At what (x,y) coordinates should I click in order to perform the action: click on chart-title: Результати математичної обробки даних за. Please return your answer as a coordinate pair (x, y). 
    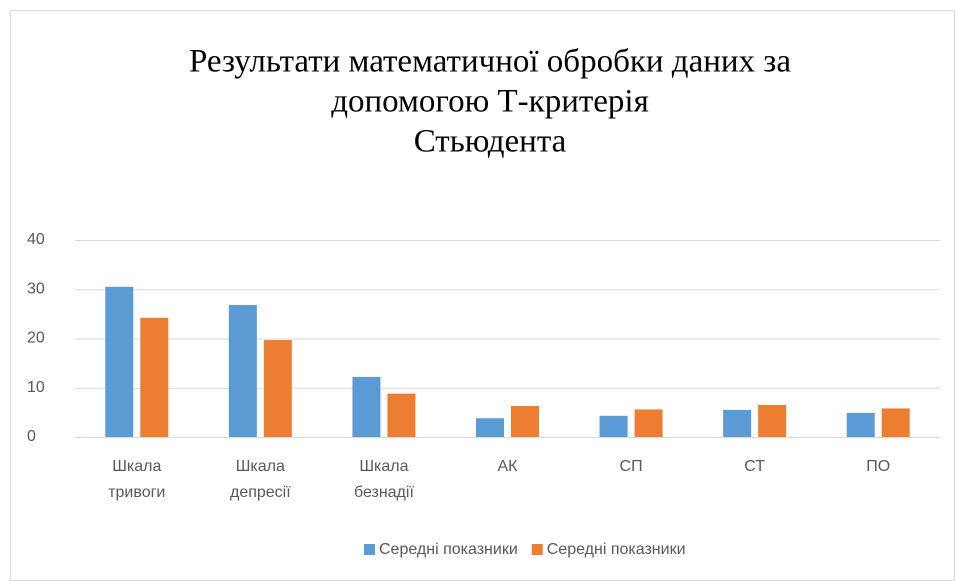
    Looking at the image, I should click on (490, 62).